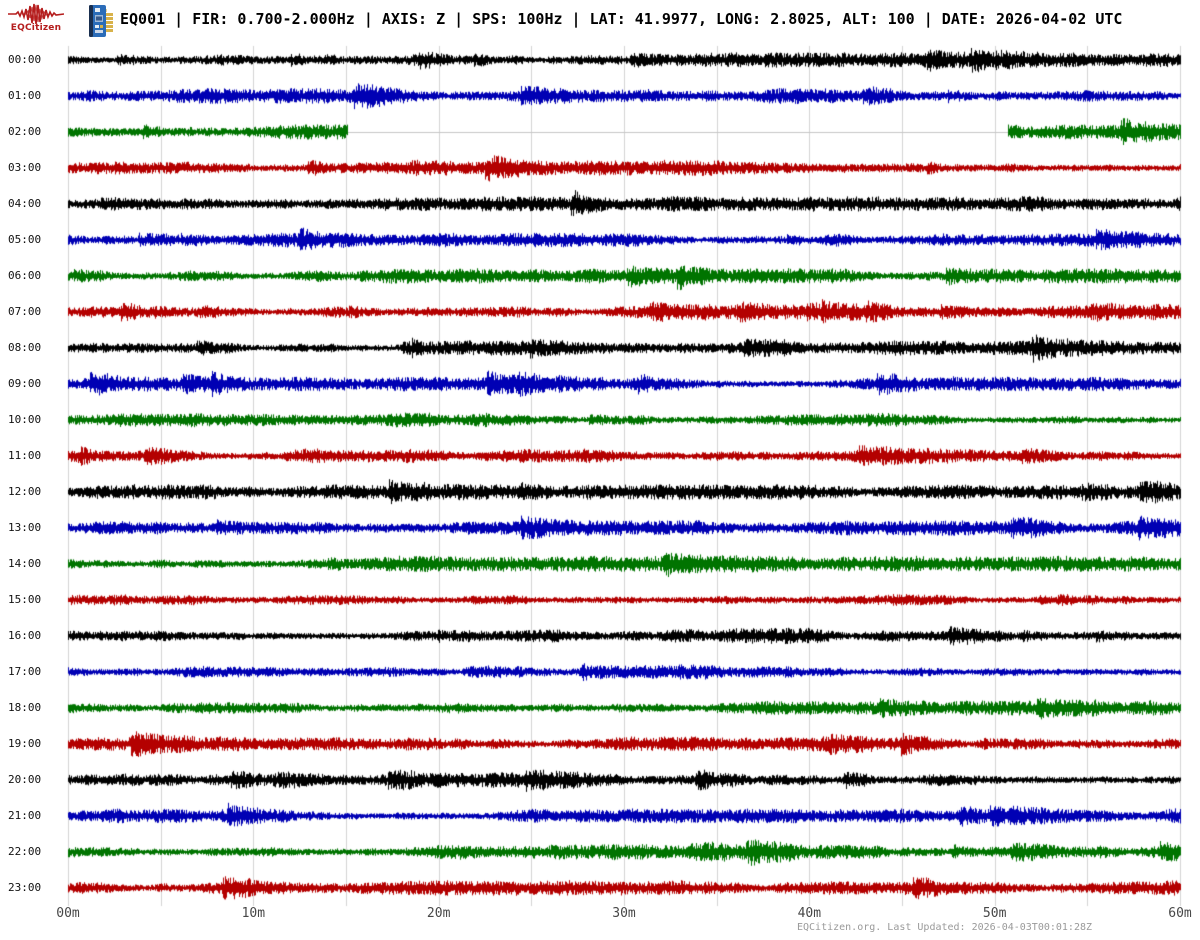 The image size is (1200, 940). I want to click on seismic-waveform-icon, so click(36, 14).